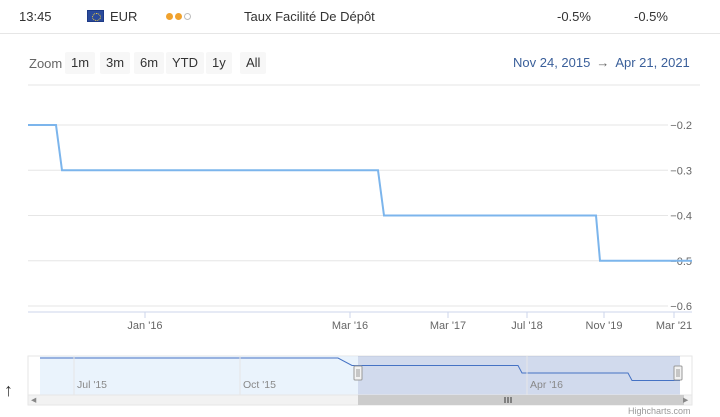 Image resolution: width=720 pixels, height=417 pixels. What do you see at coordinates (519, 375) in the screenshot?
I see `navigator-mask` at bounding box center [519, 375].